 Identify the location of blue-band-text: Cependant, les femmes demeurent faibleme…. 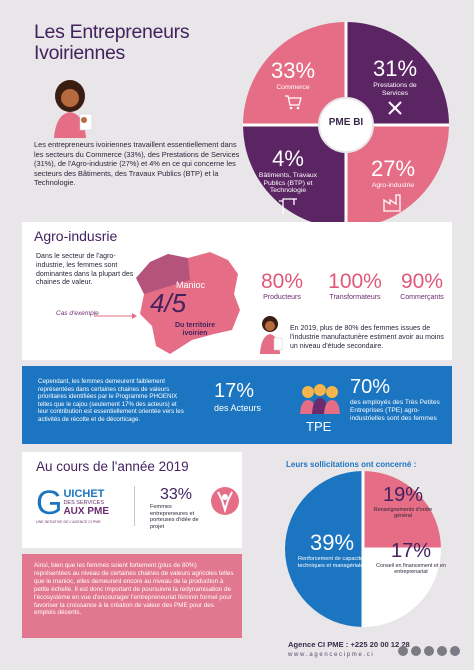
(111, 400).